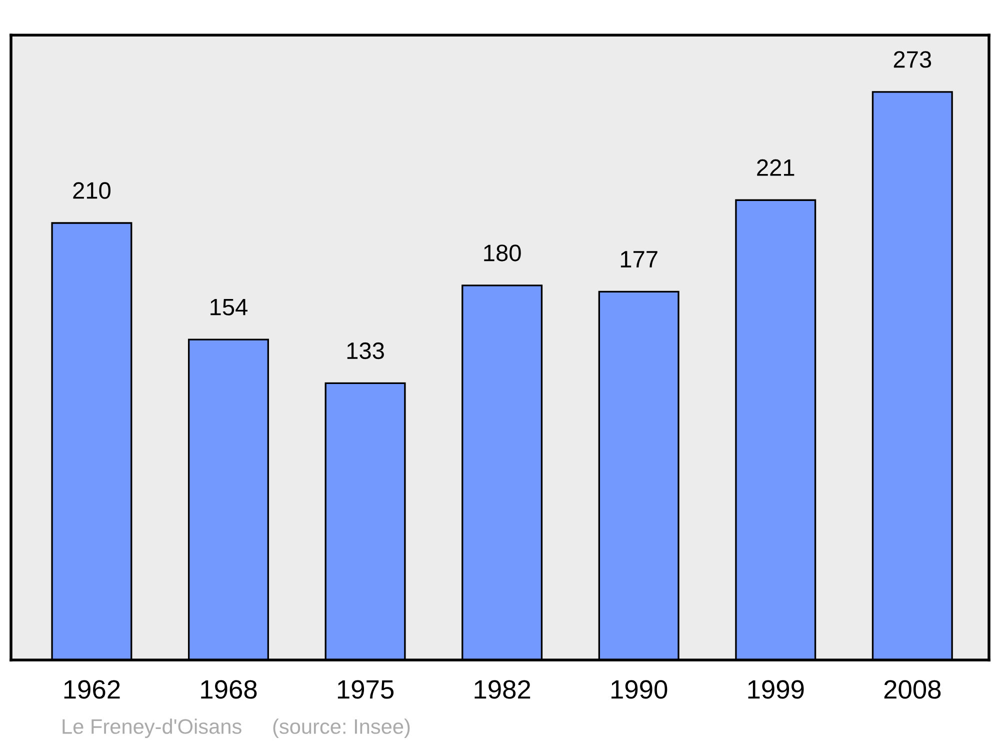 The height and width of the screenshot is (747, 1000). I want to click on data-label: 154, so click(229, 307).